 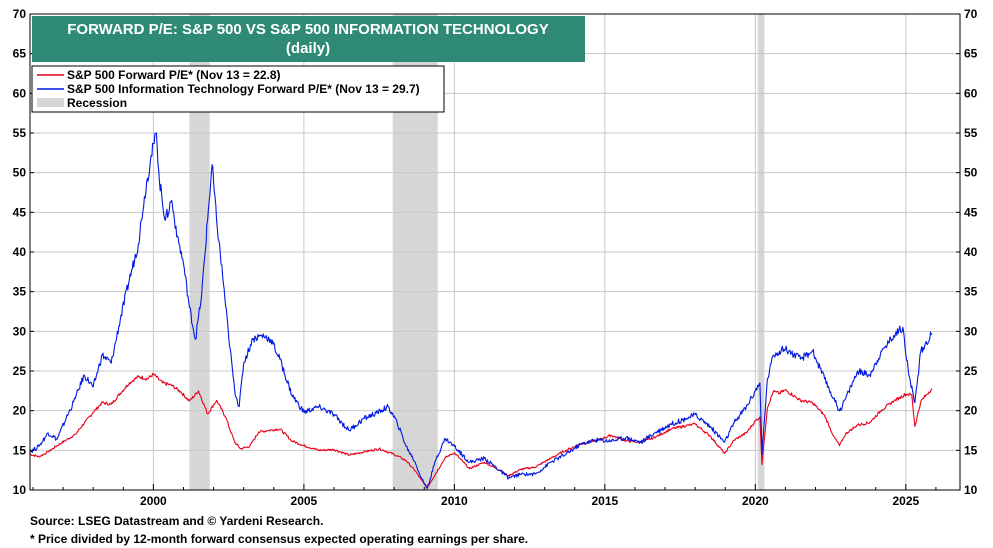 I want to click on y-tick-label-left-35: 35, so click(x=20, y=292).